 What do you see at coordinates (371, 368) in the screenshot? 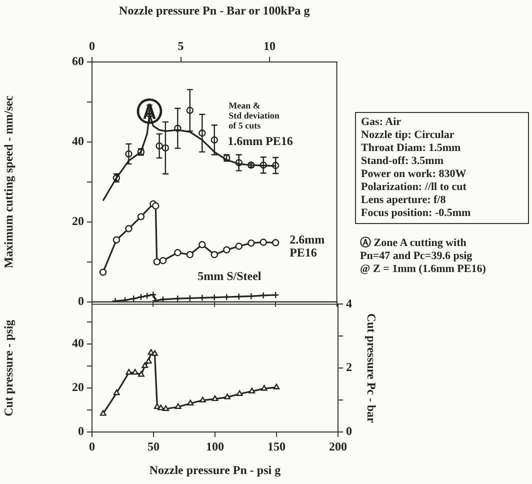
I see `y2-axis-title: Cut pressure Pc - bar` at bounding box center [371, 368].